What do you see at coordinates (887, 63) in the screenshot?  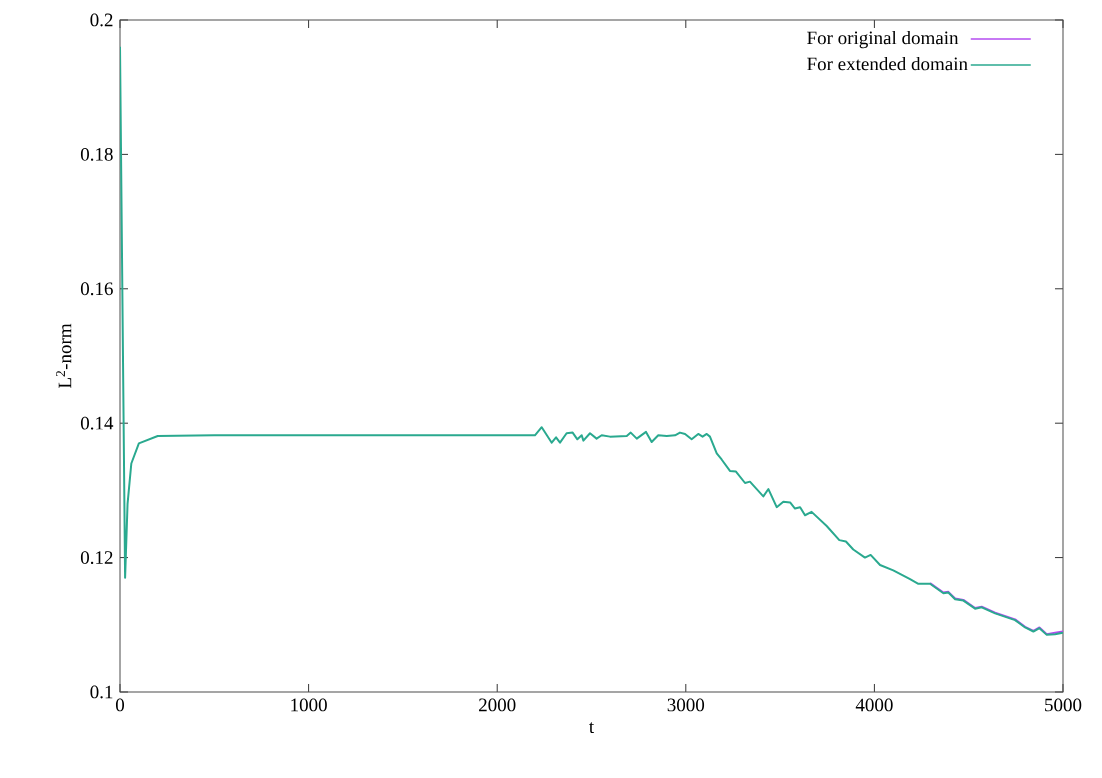 I see `legend-label: For extended domain` at bounding box center [887, 63].